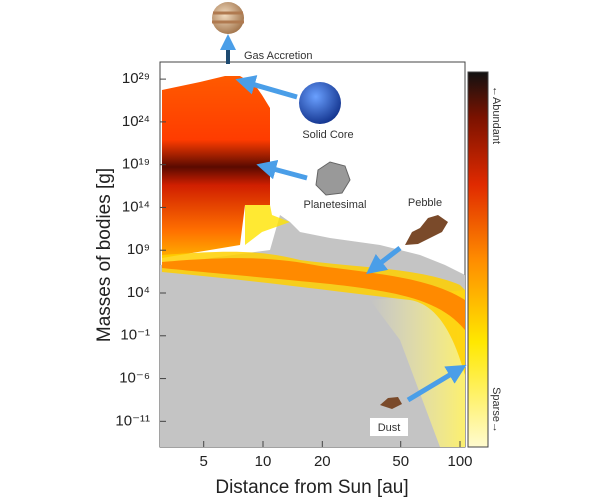 This screenshot has height=500, width=600. I want to click on y-tick-label: 10¹⁴, so click(136, 206).